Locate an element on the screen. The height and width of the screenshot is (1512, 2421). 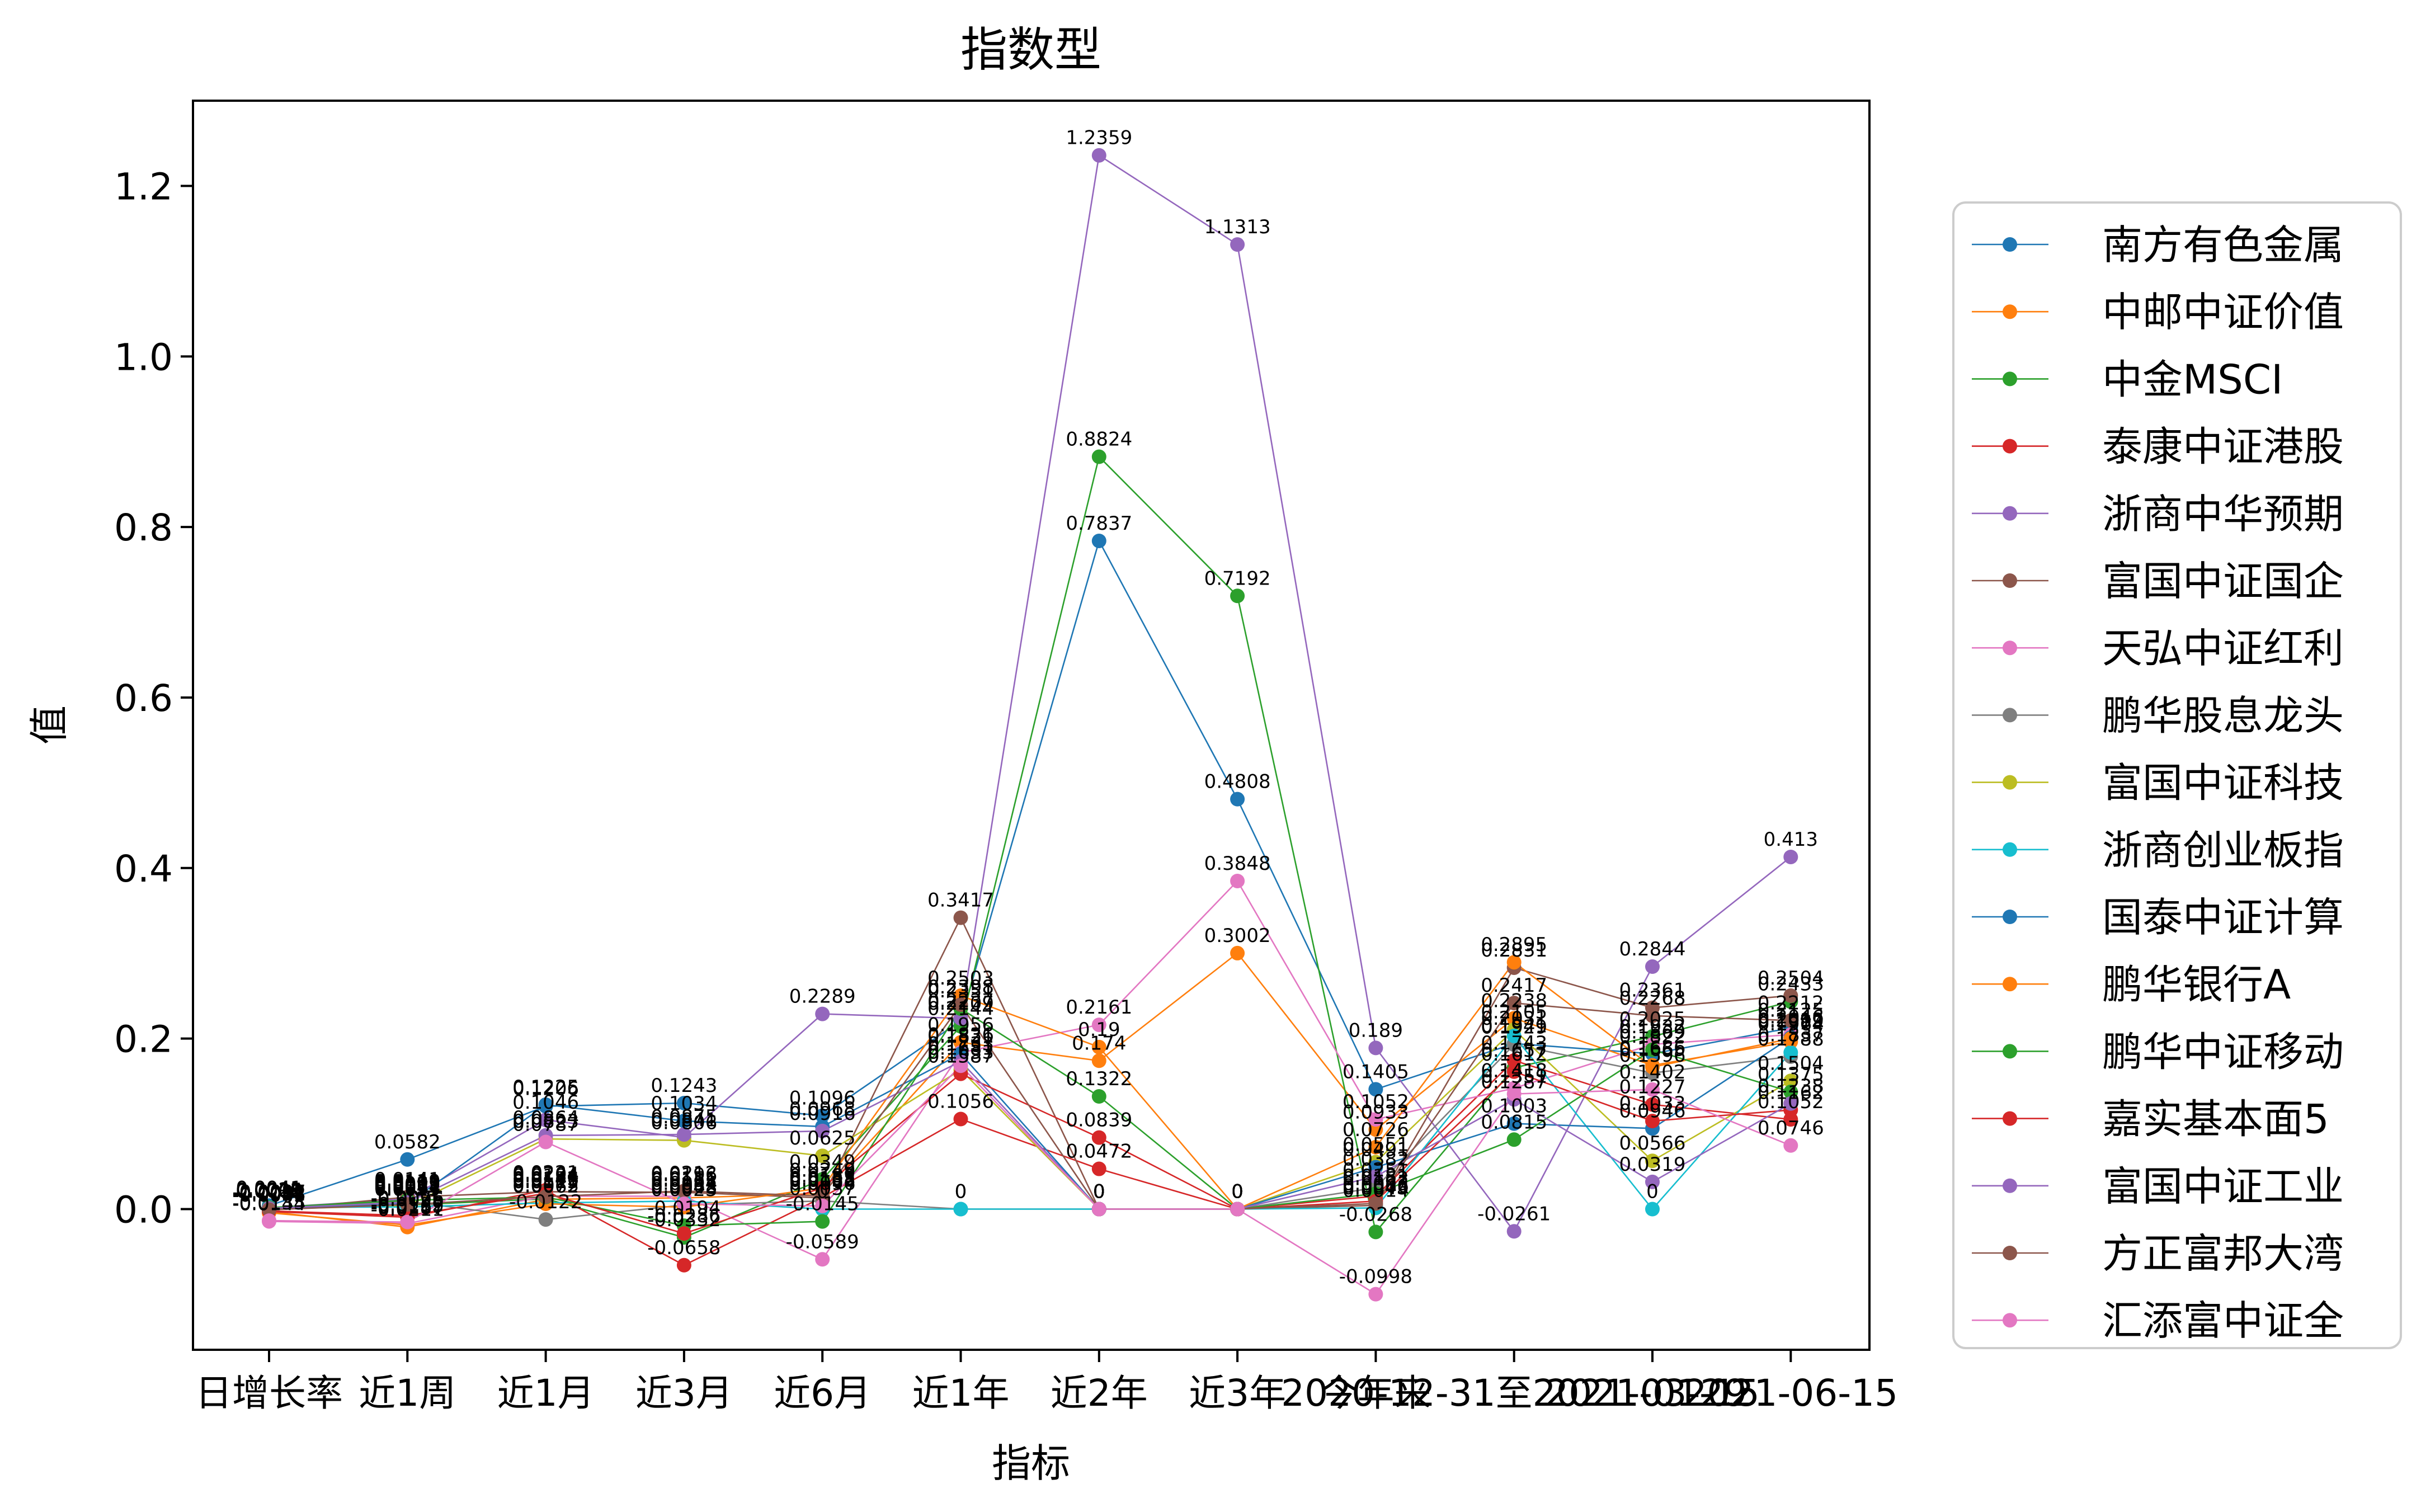
legend-label: 嘉实基本面5 is located at coordinates (2215, 1119).